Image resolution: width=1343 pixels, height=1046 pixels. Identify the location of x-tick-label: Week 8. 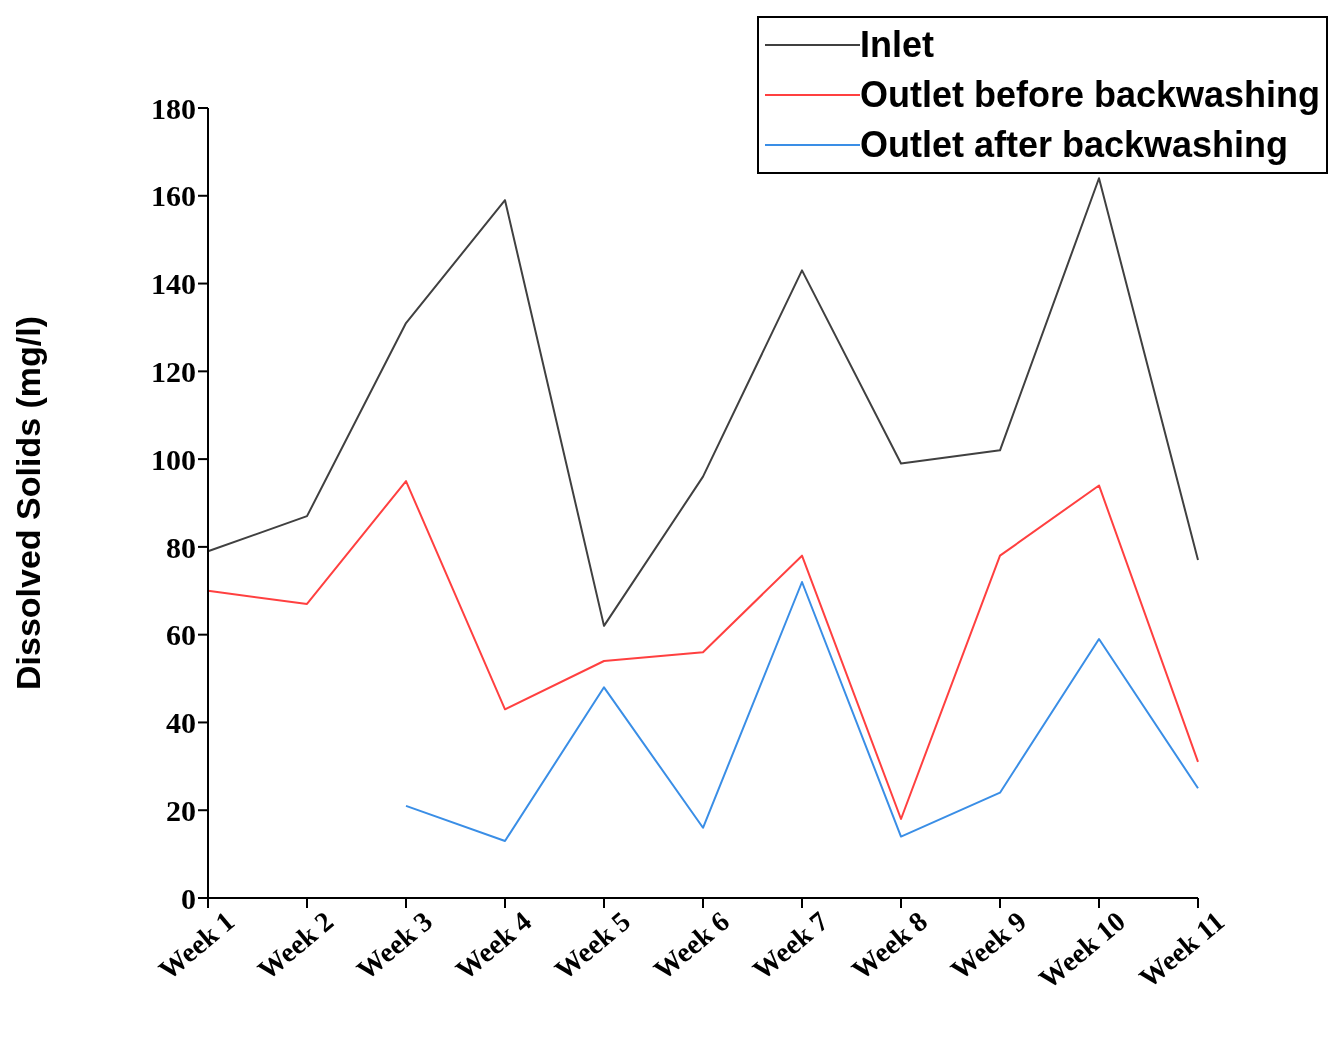
(889, 945).